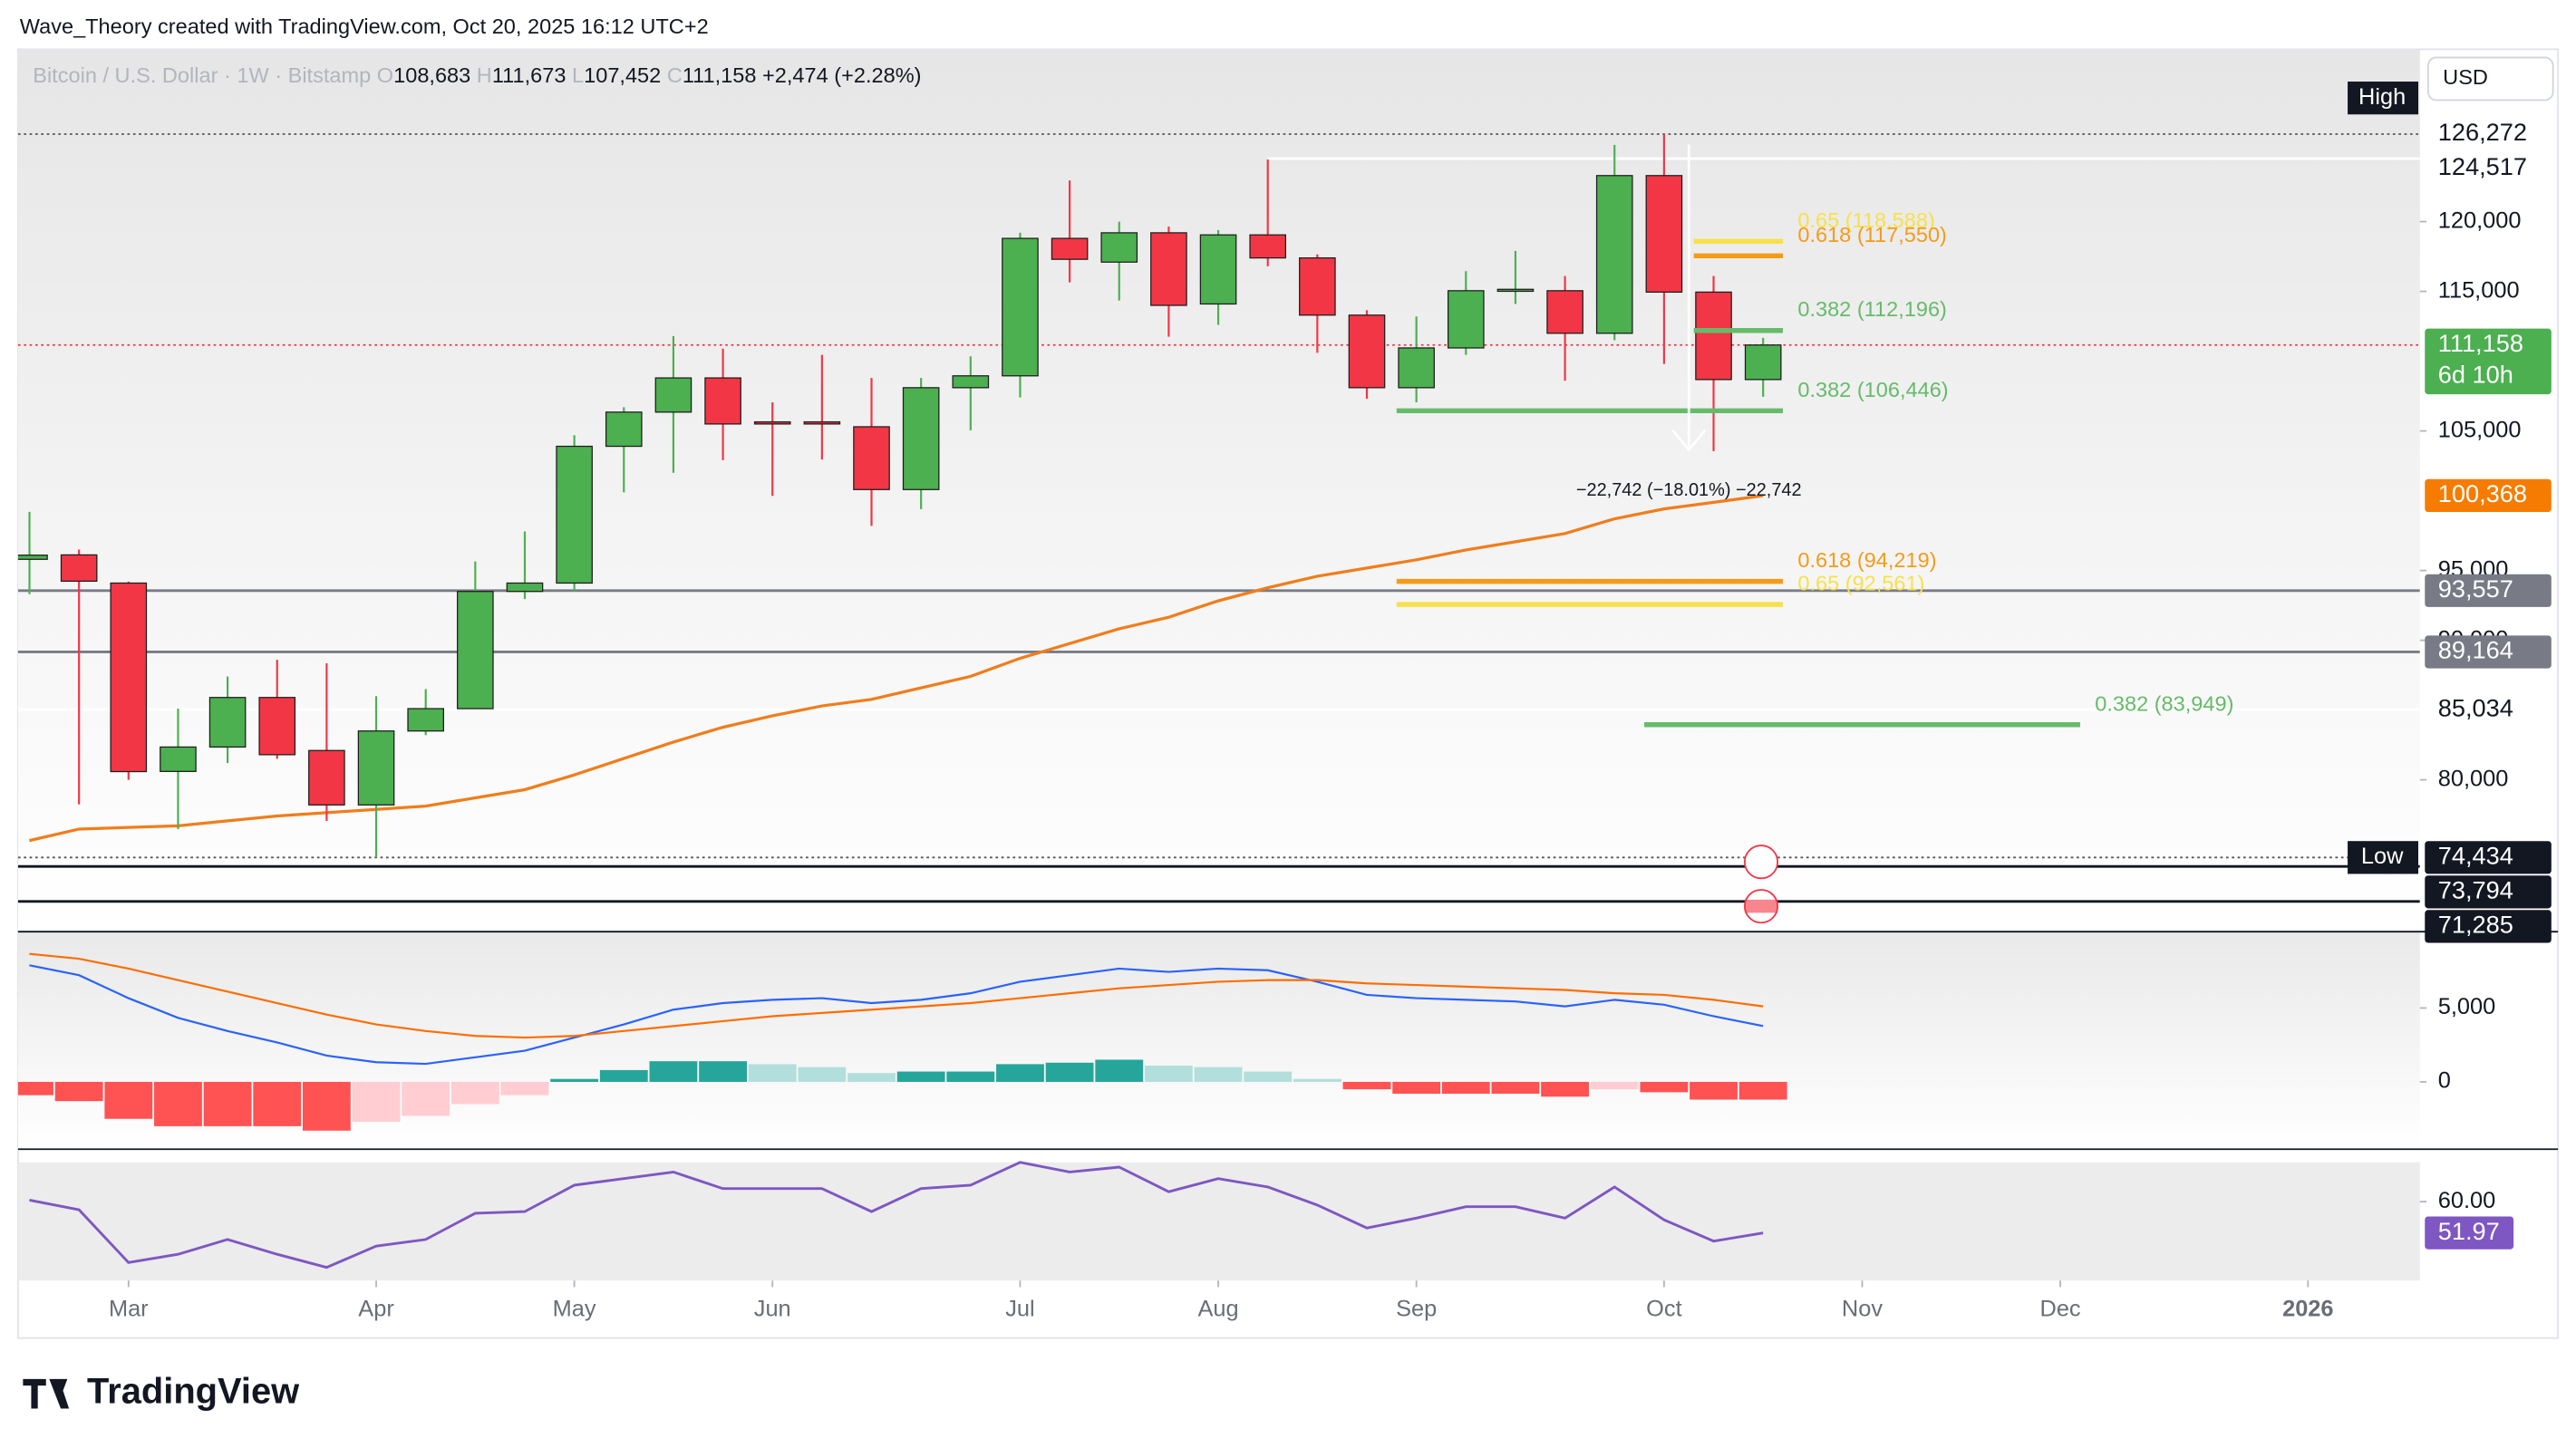 This screenshot has height=1448, width=2576. Describe the element at coordinates (1019, 1309) in the screenshot. I see `x-tick-label: Jul` at that location.